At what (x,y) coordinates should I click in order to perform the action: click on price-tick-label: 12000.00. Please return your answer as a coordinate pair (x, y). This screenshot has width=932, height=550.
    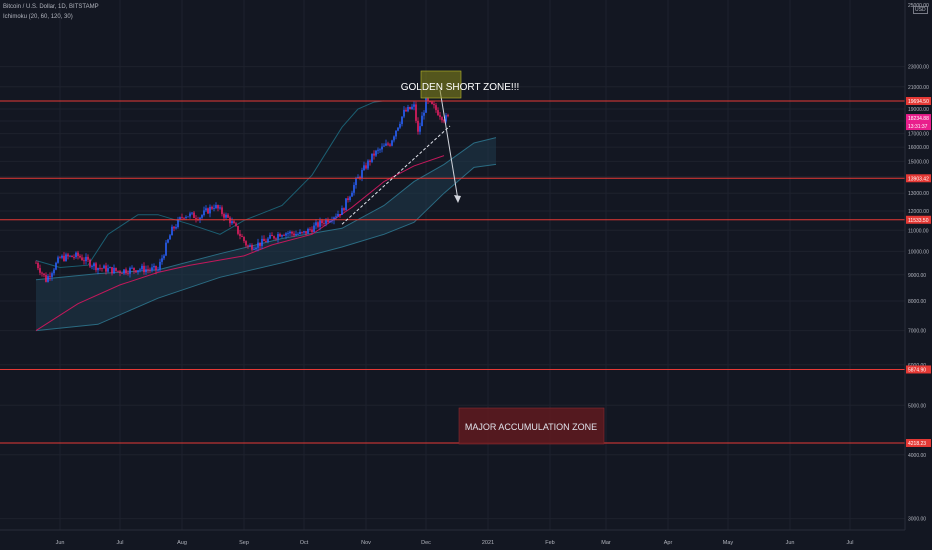
    Looking at the image, I should click on (918, 212).